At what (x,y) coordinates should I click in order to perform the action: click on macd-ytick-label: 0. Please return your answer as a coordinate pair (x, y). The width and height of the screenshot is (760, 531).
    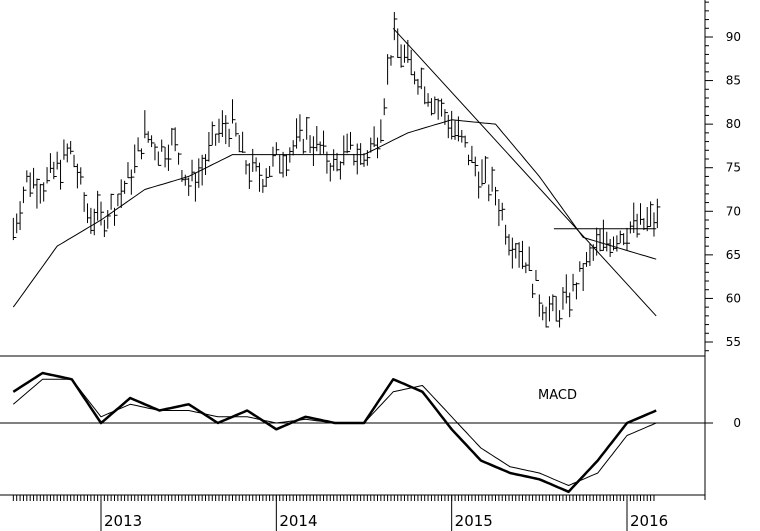
    Looking at the image, I should click on (737, 423).